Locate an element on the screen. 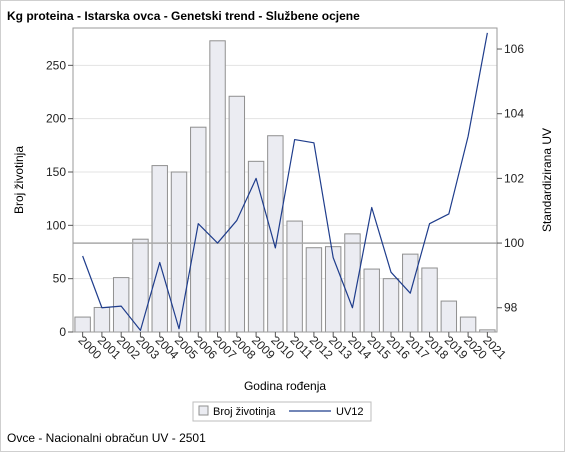 This screenshot has height=454, width=567. legend-swatch-bar is located at coordinates (203, 410).